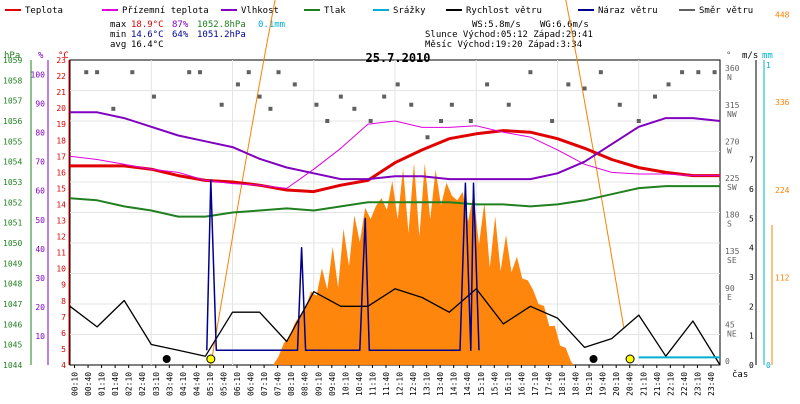 This screenshot has width=800, height=404. Describe the element at coordinates (768, 365) in the screenshot. I see `tick-label-rain: 0` at that location.